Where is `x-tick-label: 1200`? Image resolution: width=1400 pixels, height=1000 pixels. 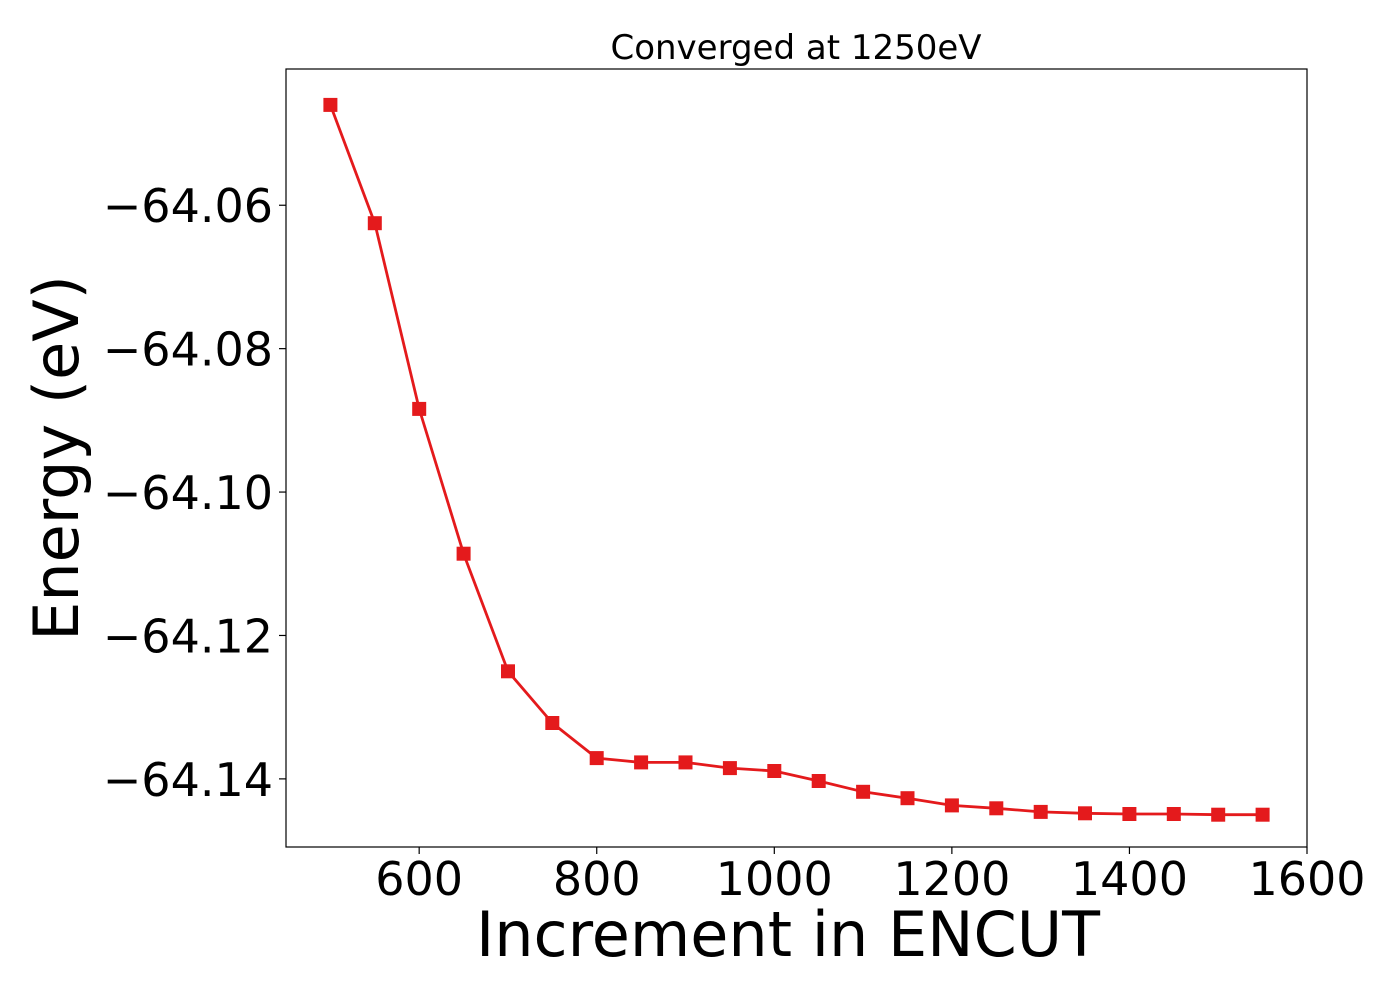 x-tick-label: 1200 is located at coordinates (951, 879).